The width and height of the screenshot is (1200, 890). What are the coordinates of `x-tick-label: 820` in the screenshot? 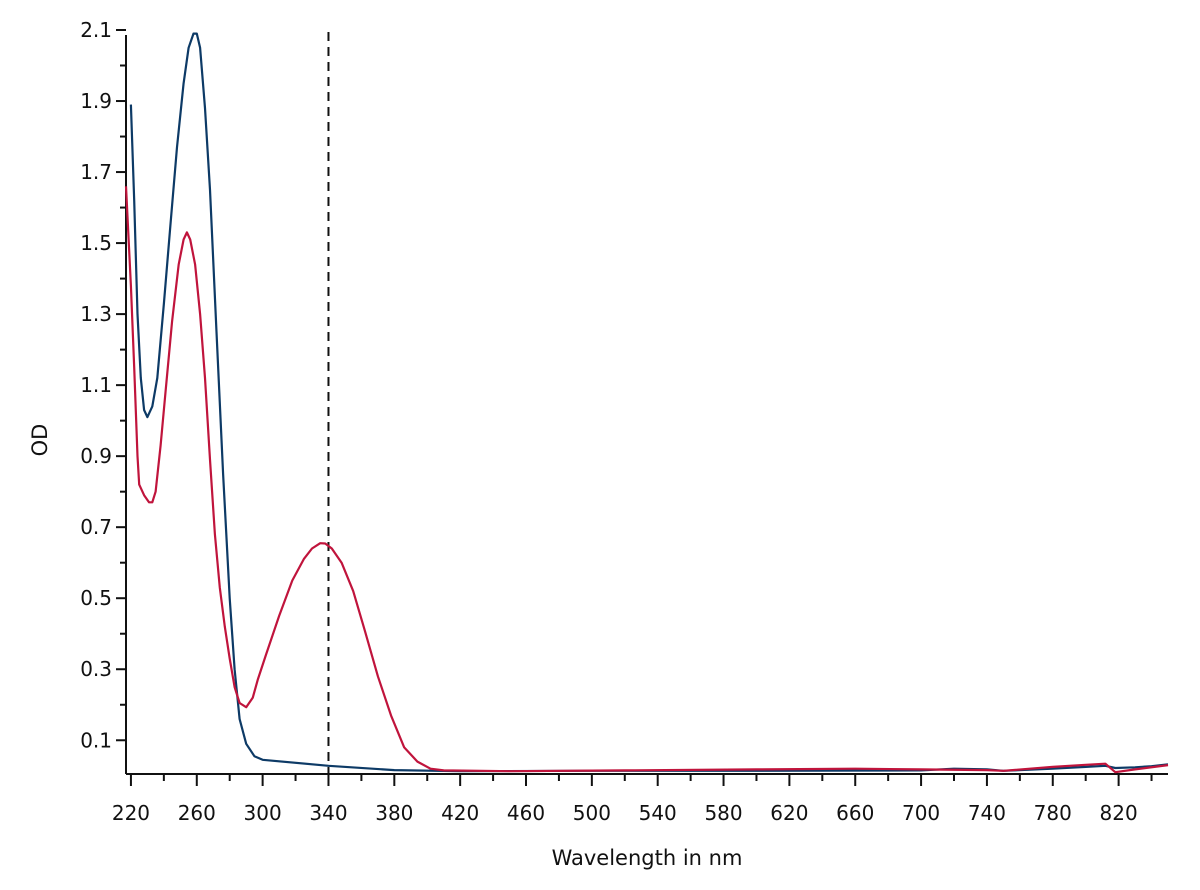 It's located at (1119, 813).